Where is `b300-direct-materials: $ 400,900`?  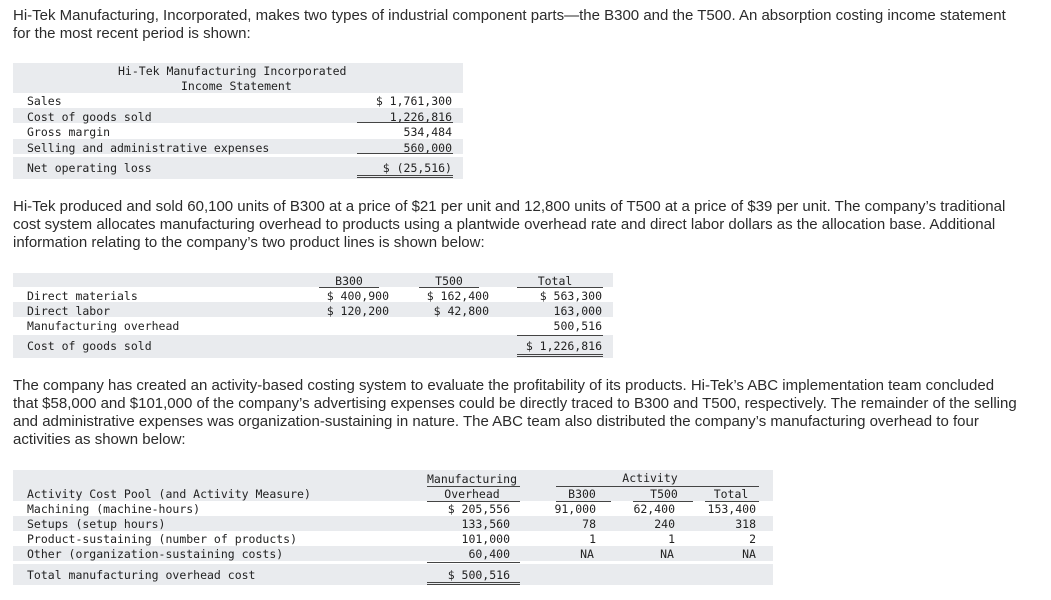
b300-direct-materials: $ 400,900 is located at coordinates (357, 296).